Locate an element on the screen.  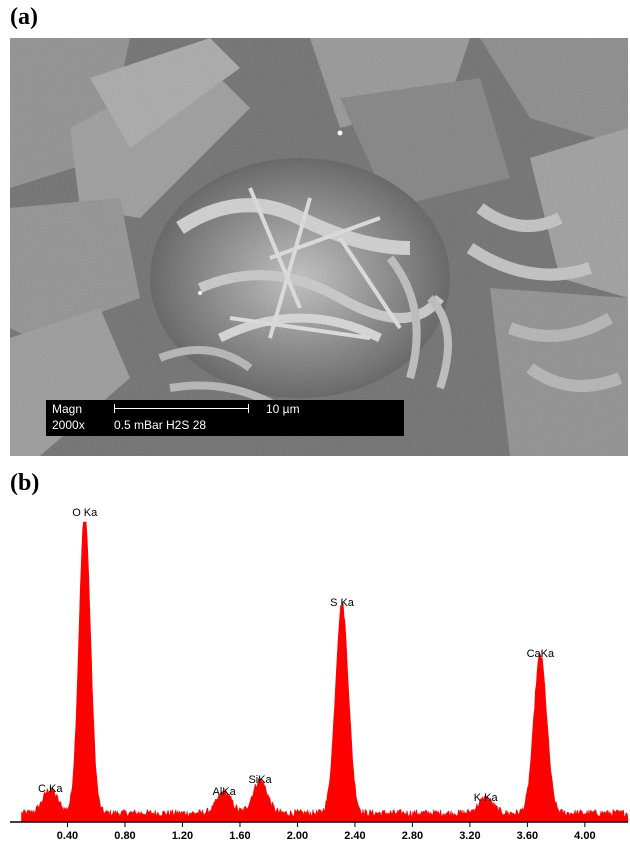
x-axis-ticks: 0.40 0.80 1.20 1.60 2.00 2.40 2.80 3.20 3.60 4.00 is located at coordinates (326, 832).